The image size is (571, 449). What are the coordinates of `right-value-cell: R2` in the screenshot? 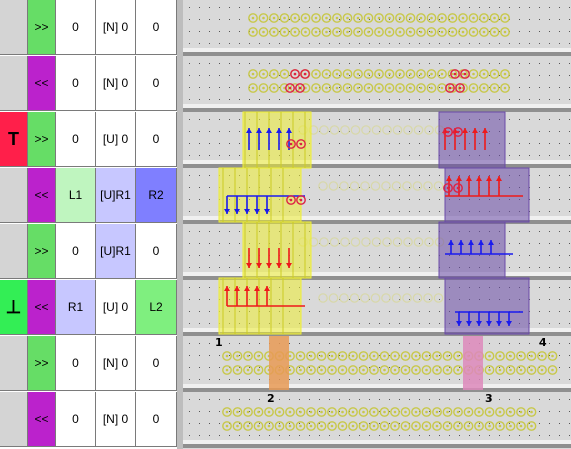 It's located at (156, 195).